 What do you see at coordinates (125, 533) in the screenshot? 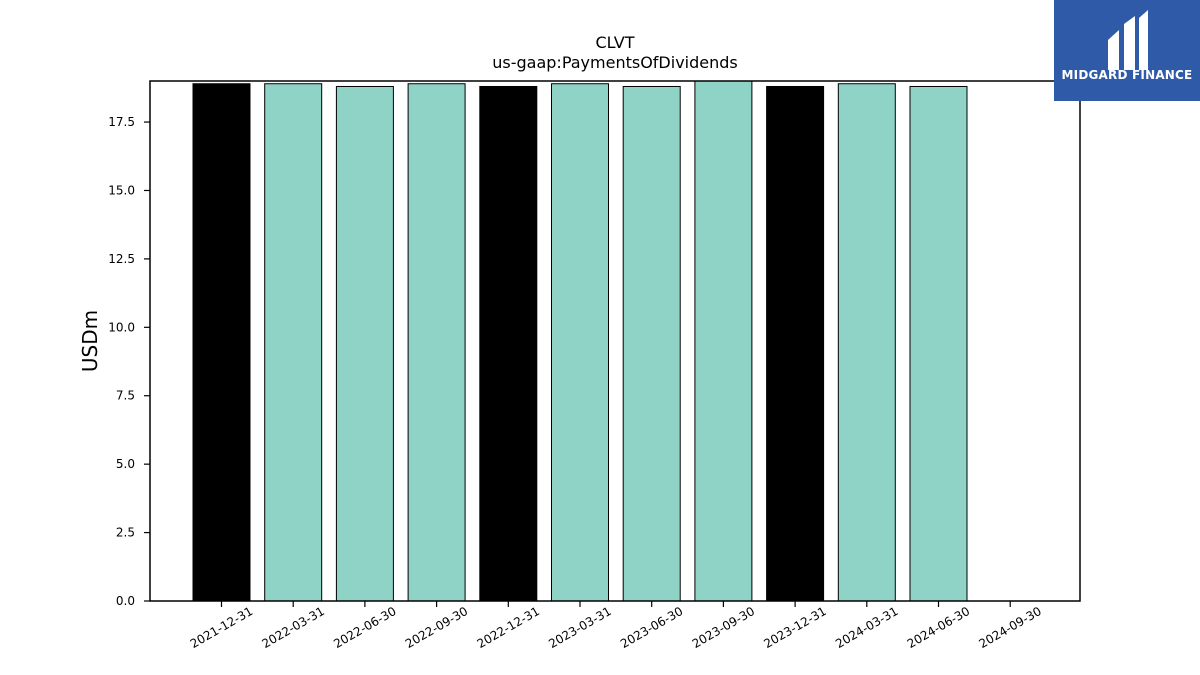
I see `y-tick-label: 2.5` at bounding box center [125, 533].